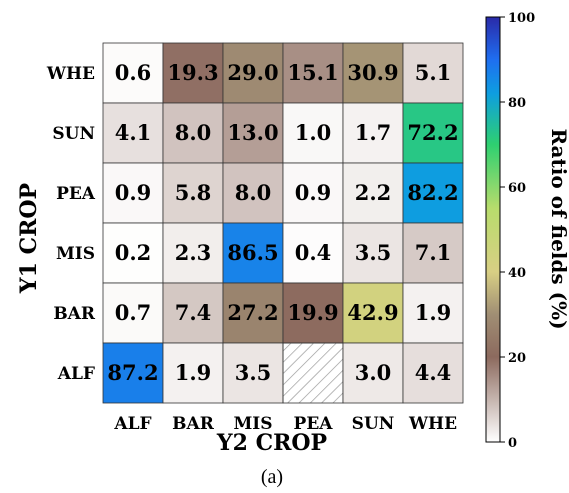  I want to click on cell-value-label: 3.0, so click(373, 372).